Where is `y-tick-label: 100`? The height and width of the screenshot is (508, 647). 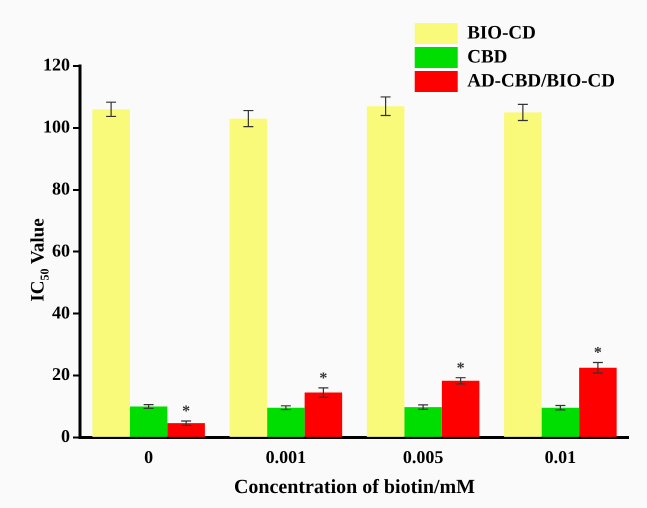
y-tick-label: 100 is located at coordinates (56, 126).